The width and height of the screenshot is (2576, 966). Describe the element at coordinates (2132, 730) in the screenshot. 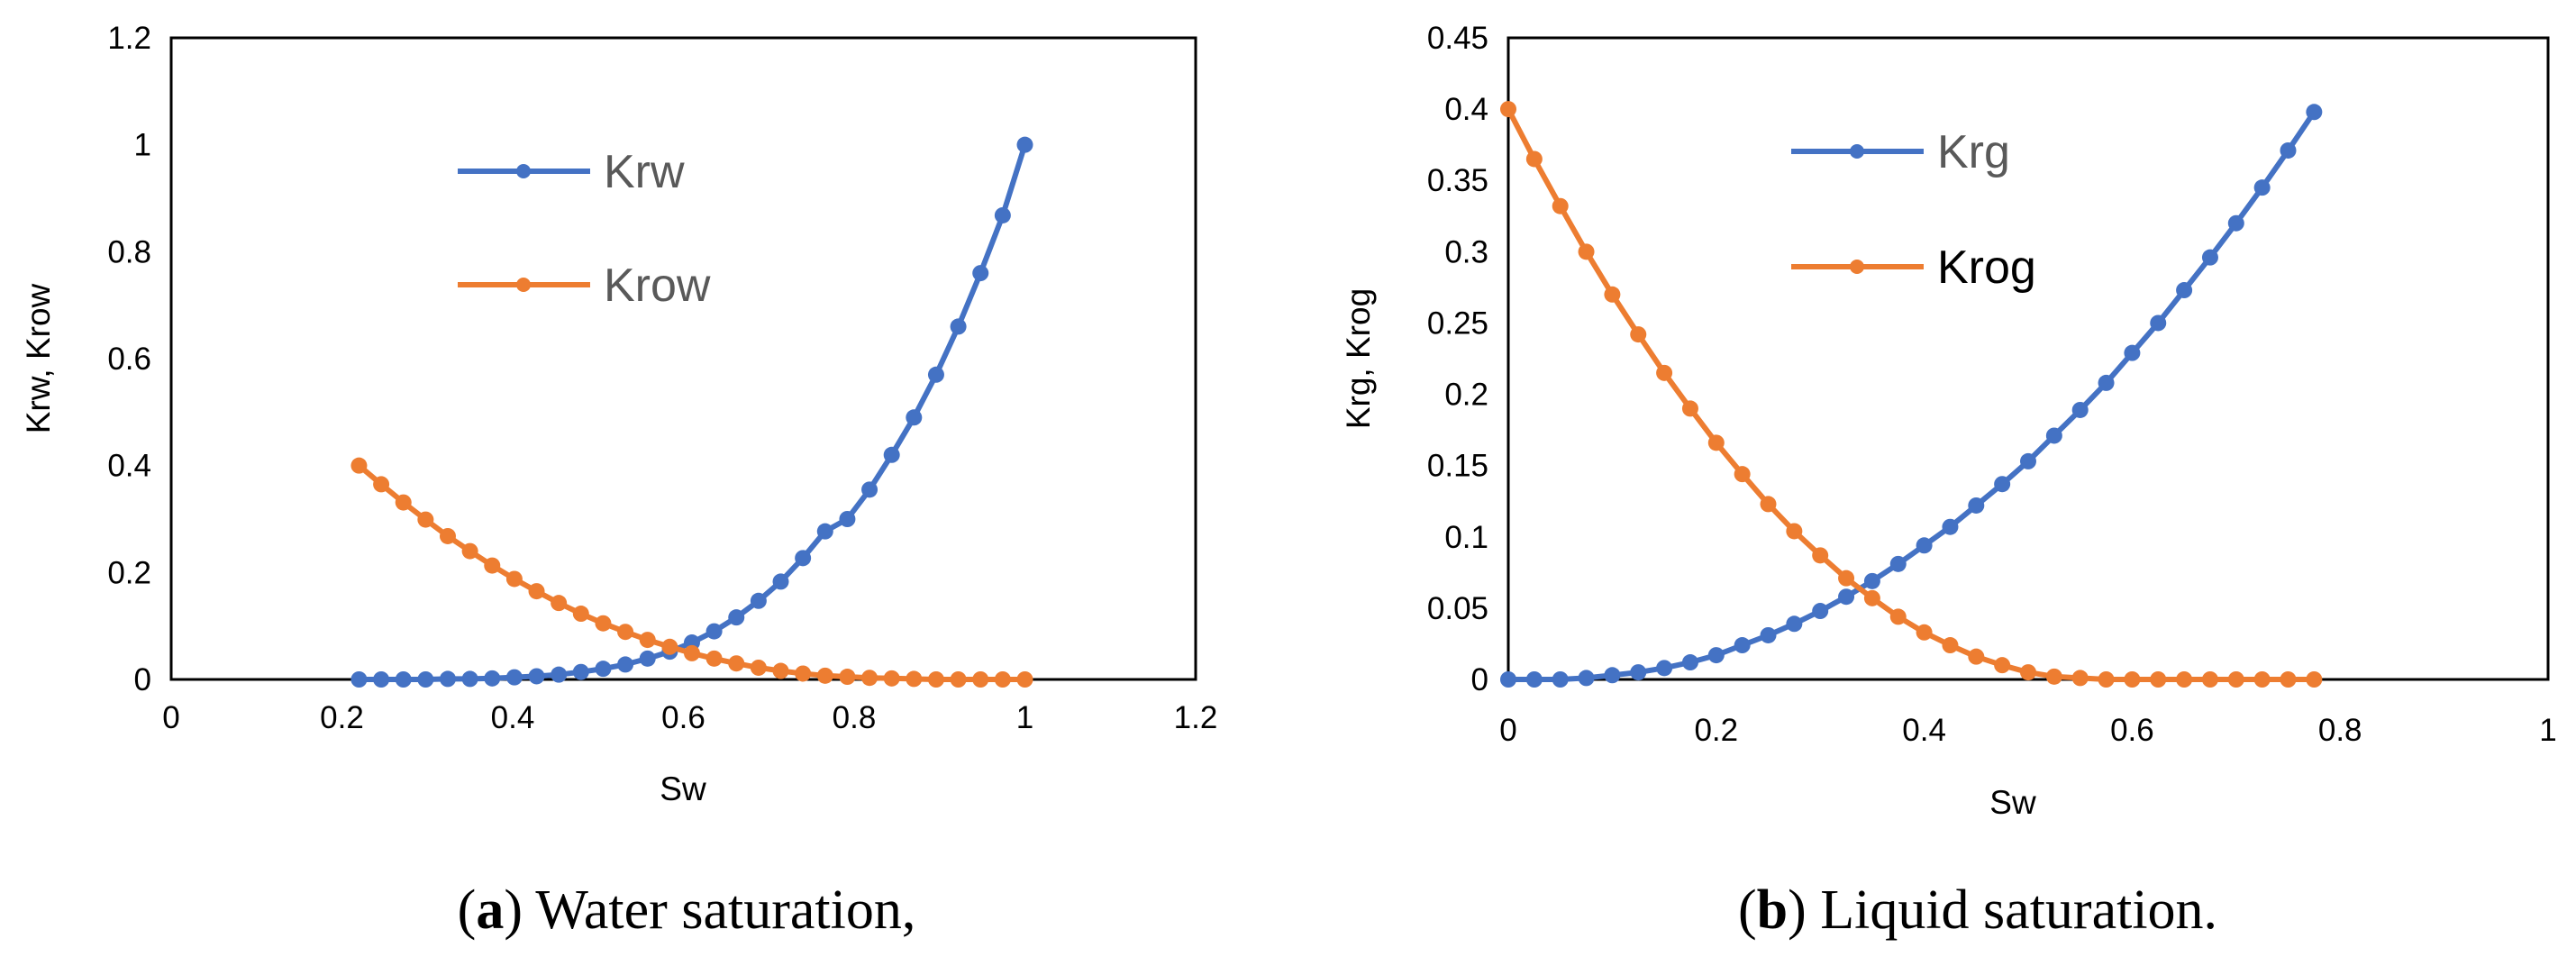

I see `x-tick-label: 0.6` at that location.